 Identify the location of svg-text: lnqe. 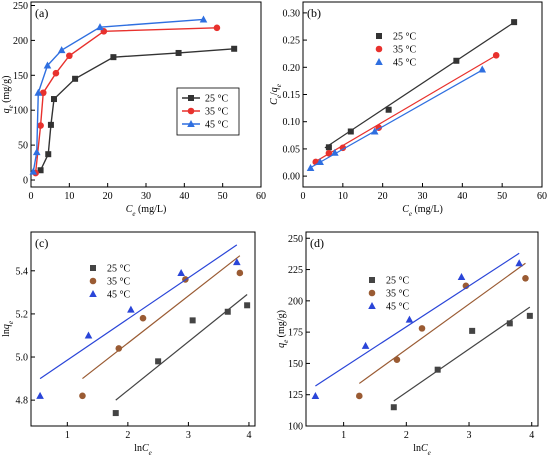
(8, 329).